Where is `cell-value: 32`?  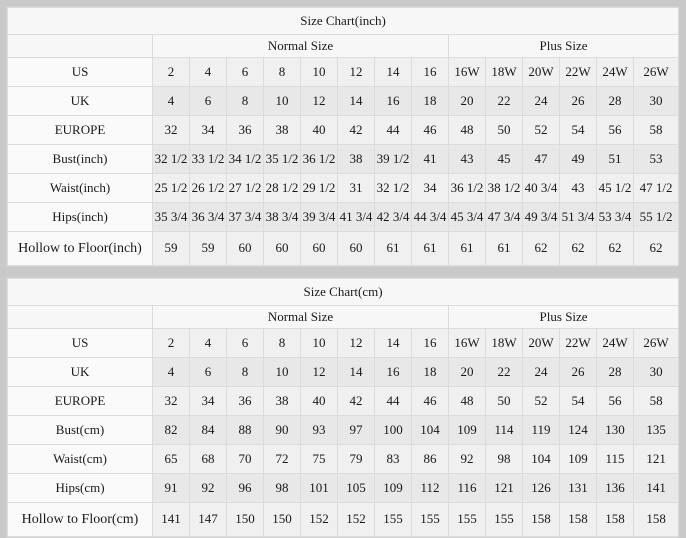 cell-value: 32 is located at coordinates (171, 401).